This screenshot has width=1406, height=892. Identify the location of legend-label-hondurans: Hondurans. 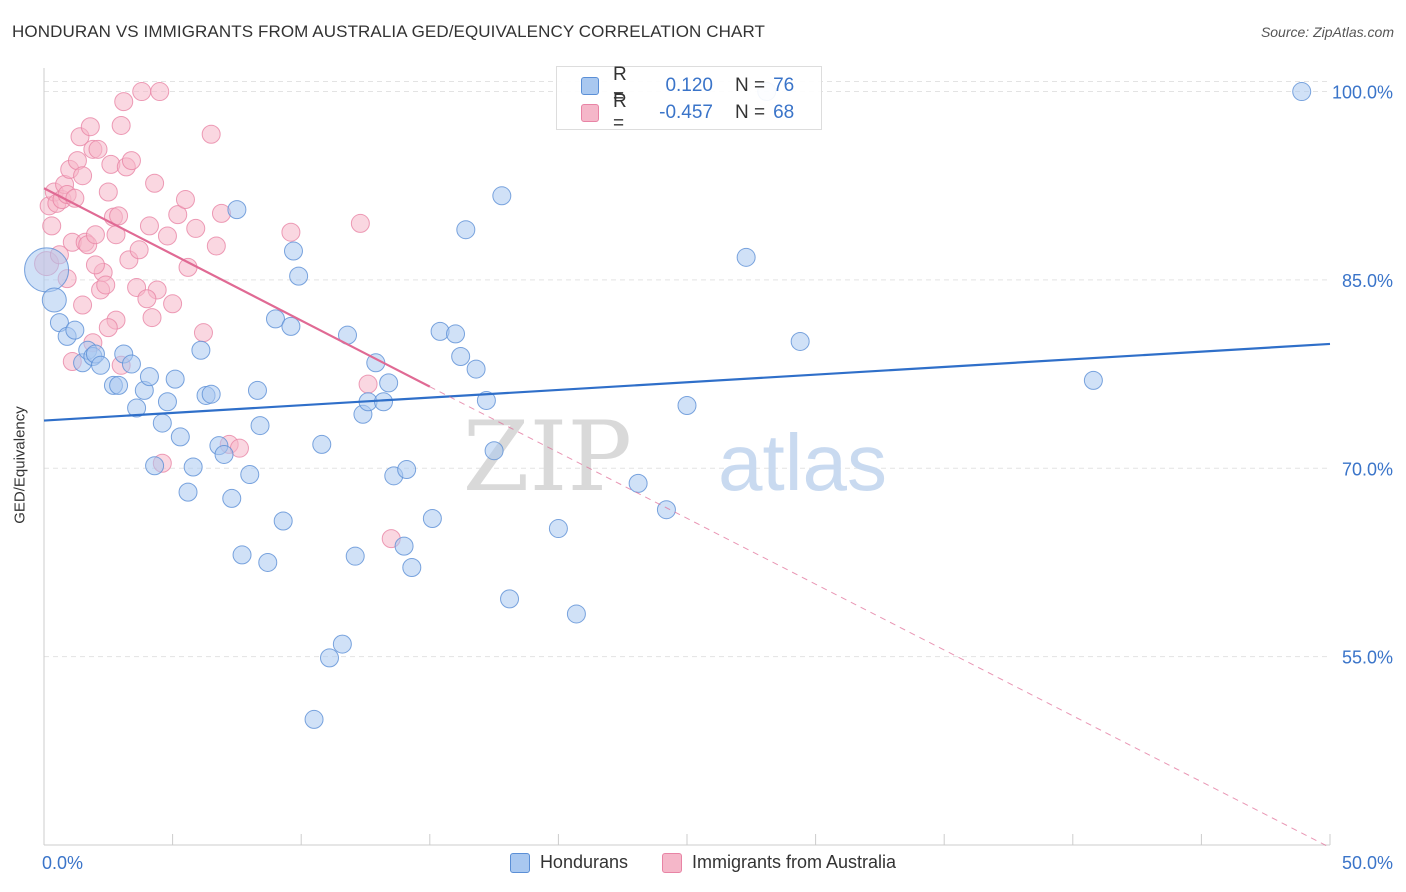
(583, 862).